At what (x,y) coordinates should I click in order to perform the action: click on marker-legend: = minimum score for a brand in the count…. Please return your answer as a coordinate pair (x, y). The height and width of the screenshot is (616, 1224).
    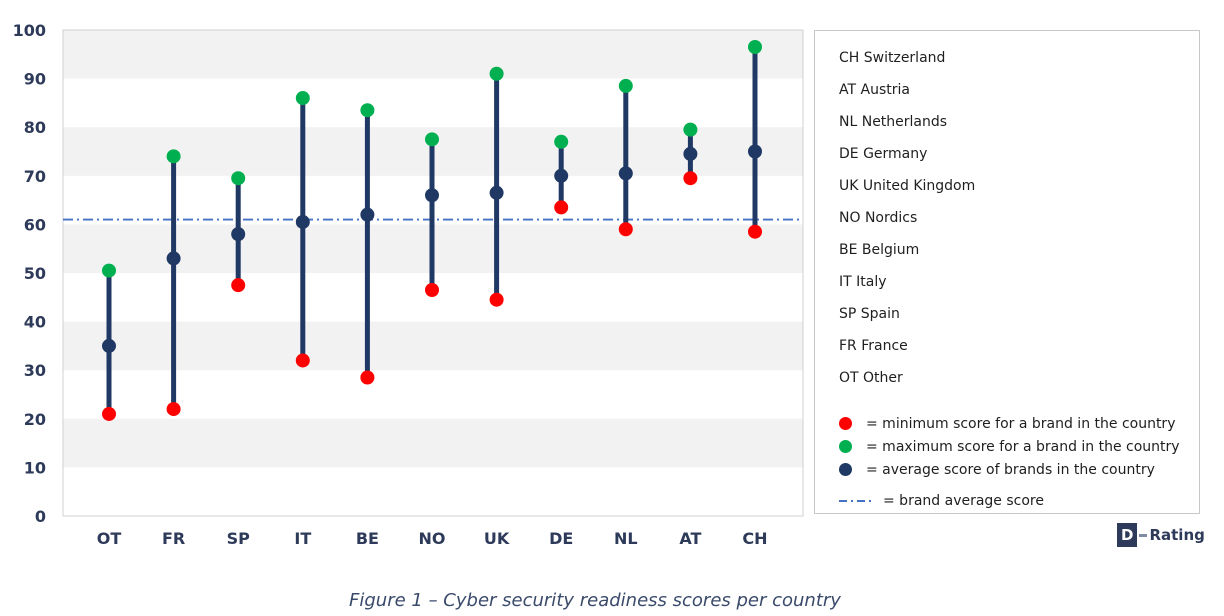
    Looking at the image, I should click on (1009, 462).